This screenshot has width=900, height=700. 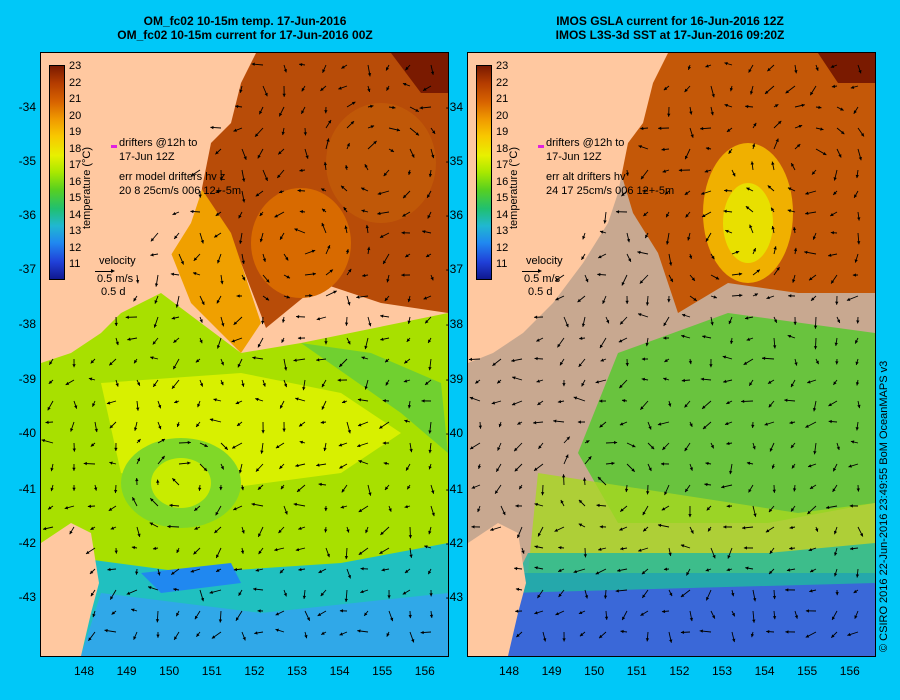 What do you see at coordinates (75, 115) in the screenshot?
I see `colorbar-tick-label: 20` at bounding box center [75, 115].